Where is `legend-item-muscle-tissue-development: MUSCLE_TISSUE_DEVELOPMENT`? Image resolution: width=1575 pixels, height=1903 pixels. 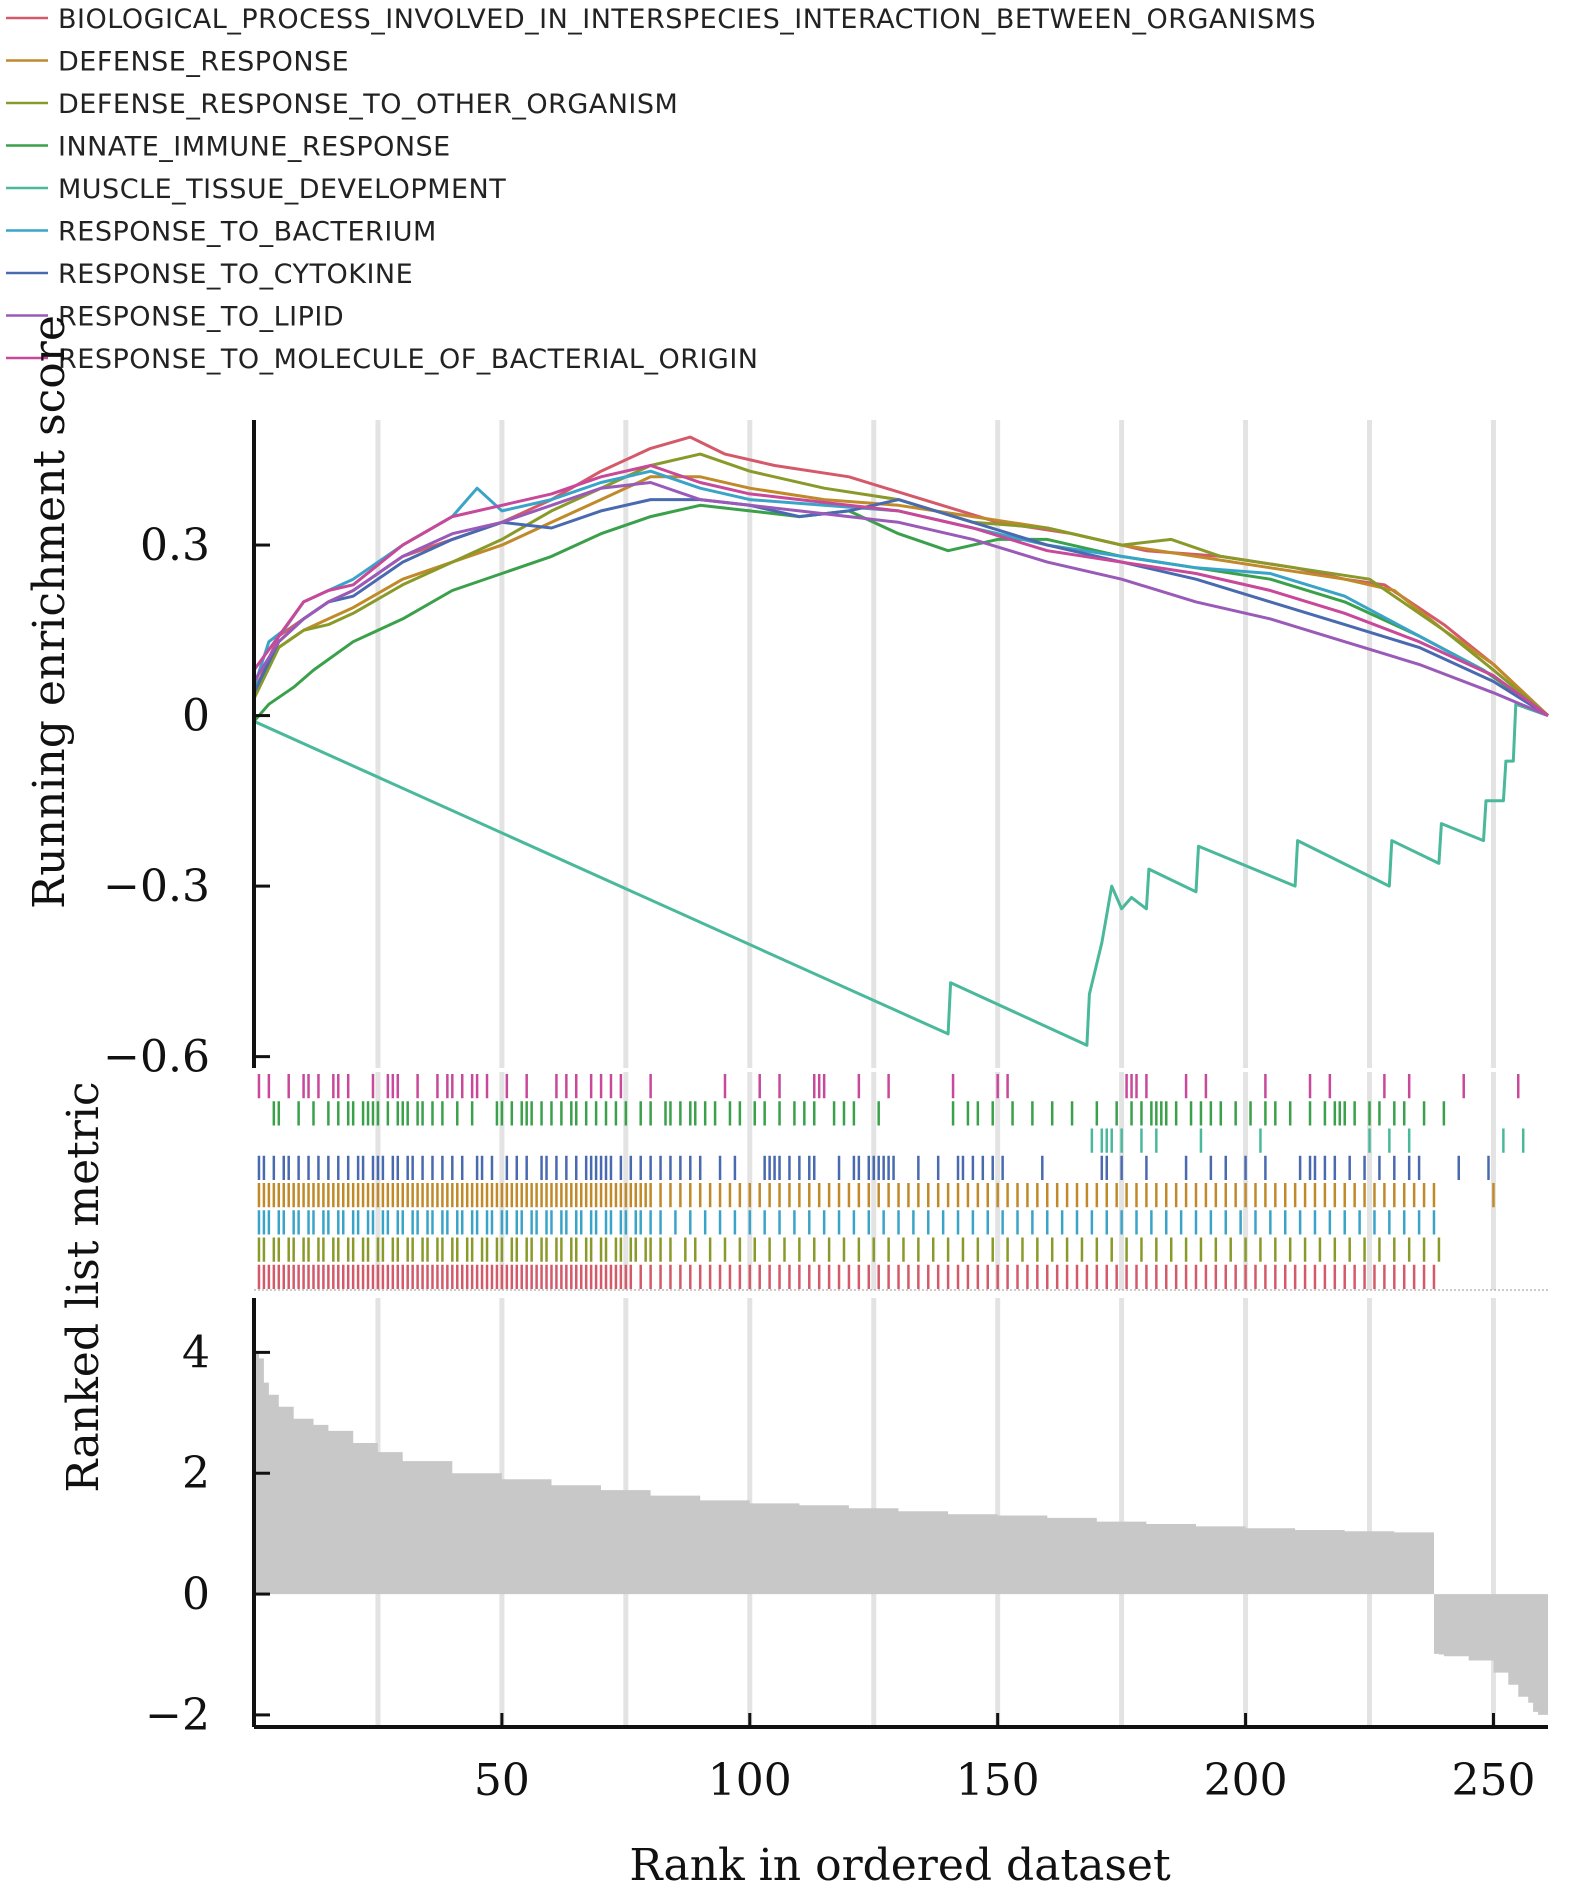 legend-item-muscle-tissue-development: MUSCLE_TISSUE_DEVELOPMENT is located at coordinates (256, 189).